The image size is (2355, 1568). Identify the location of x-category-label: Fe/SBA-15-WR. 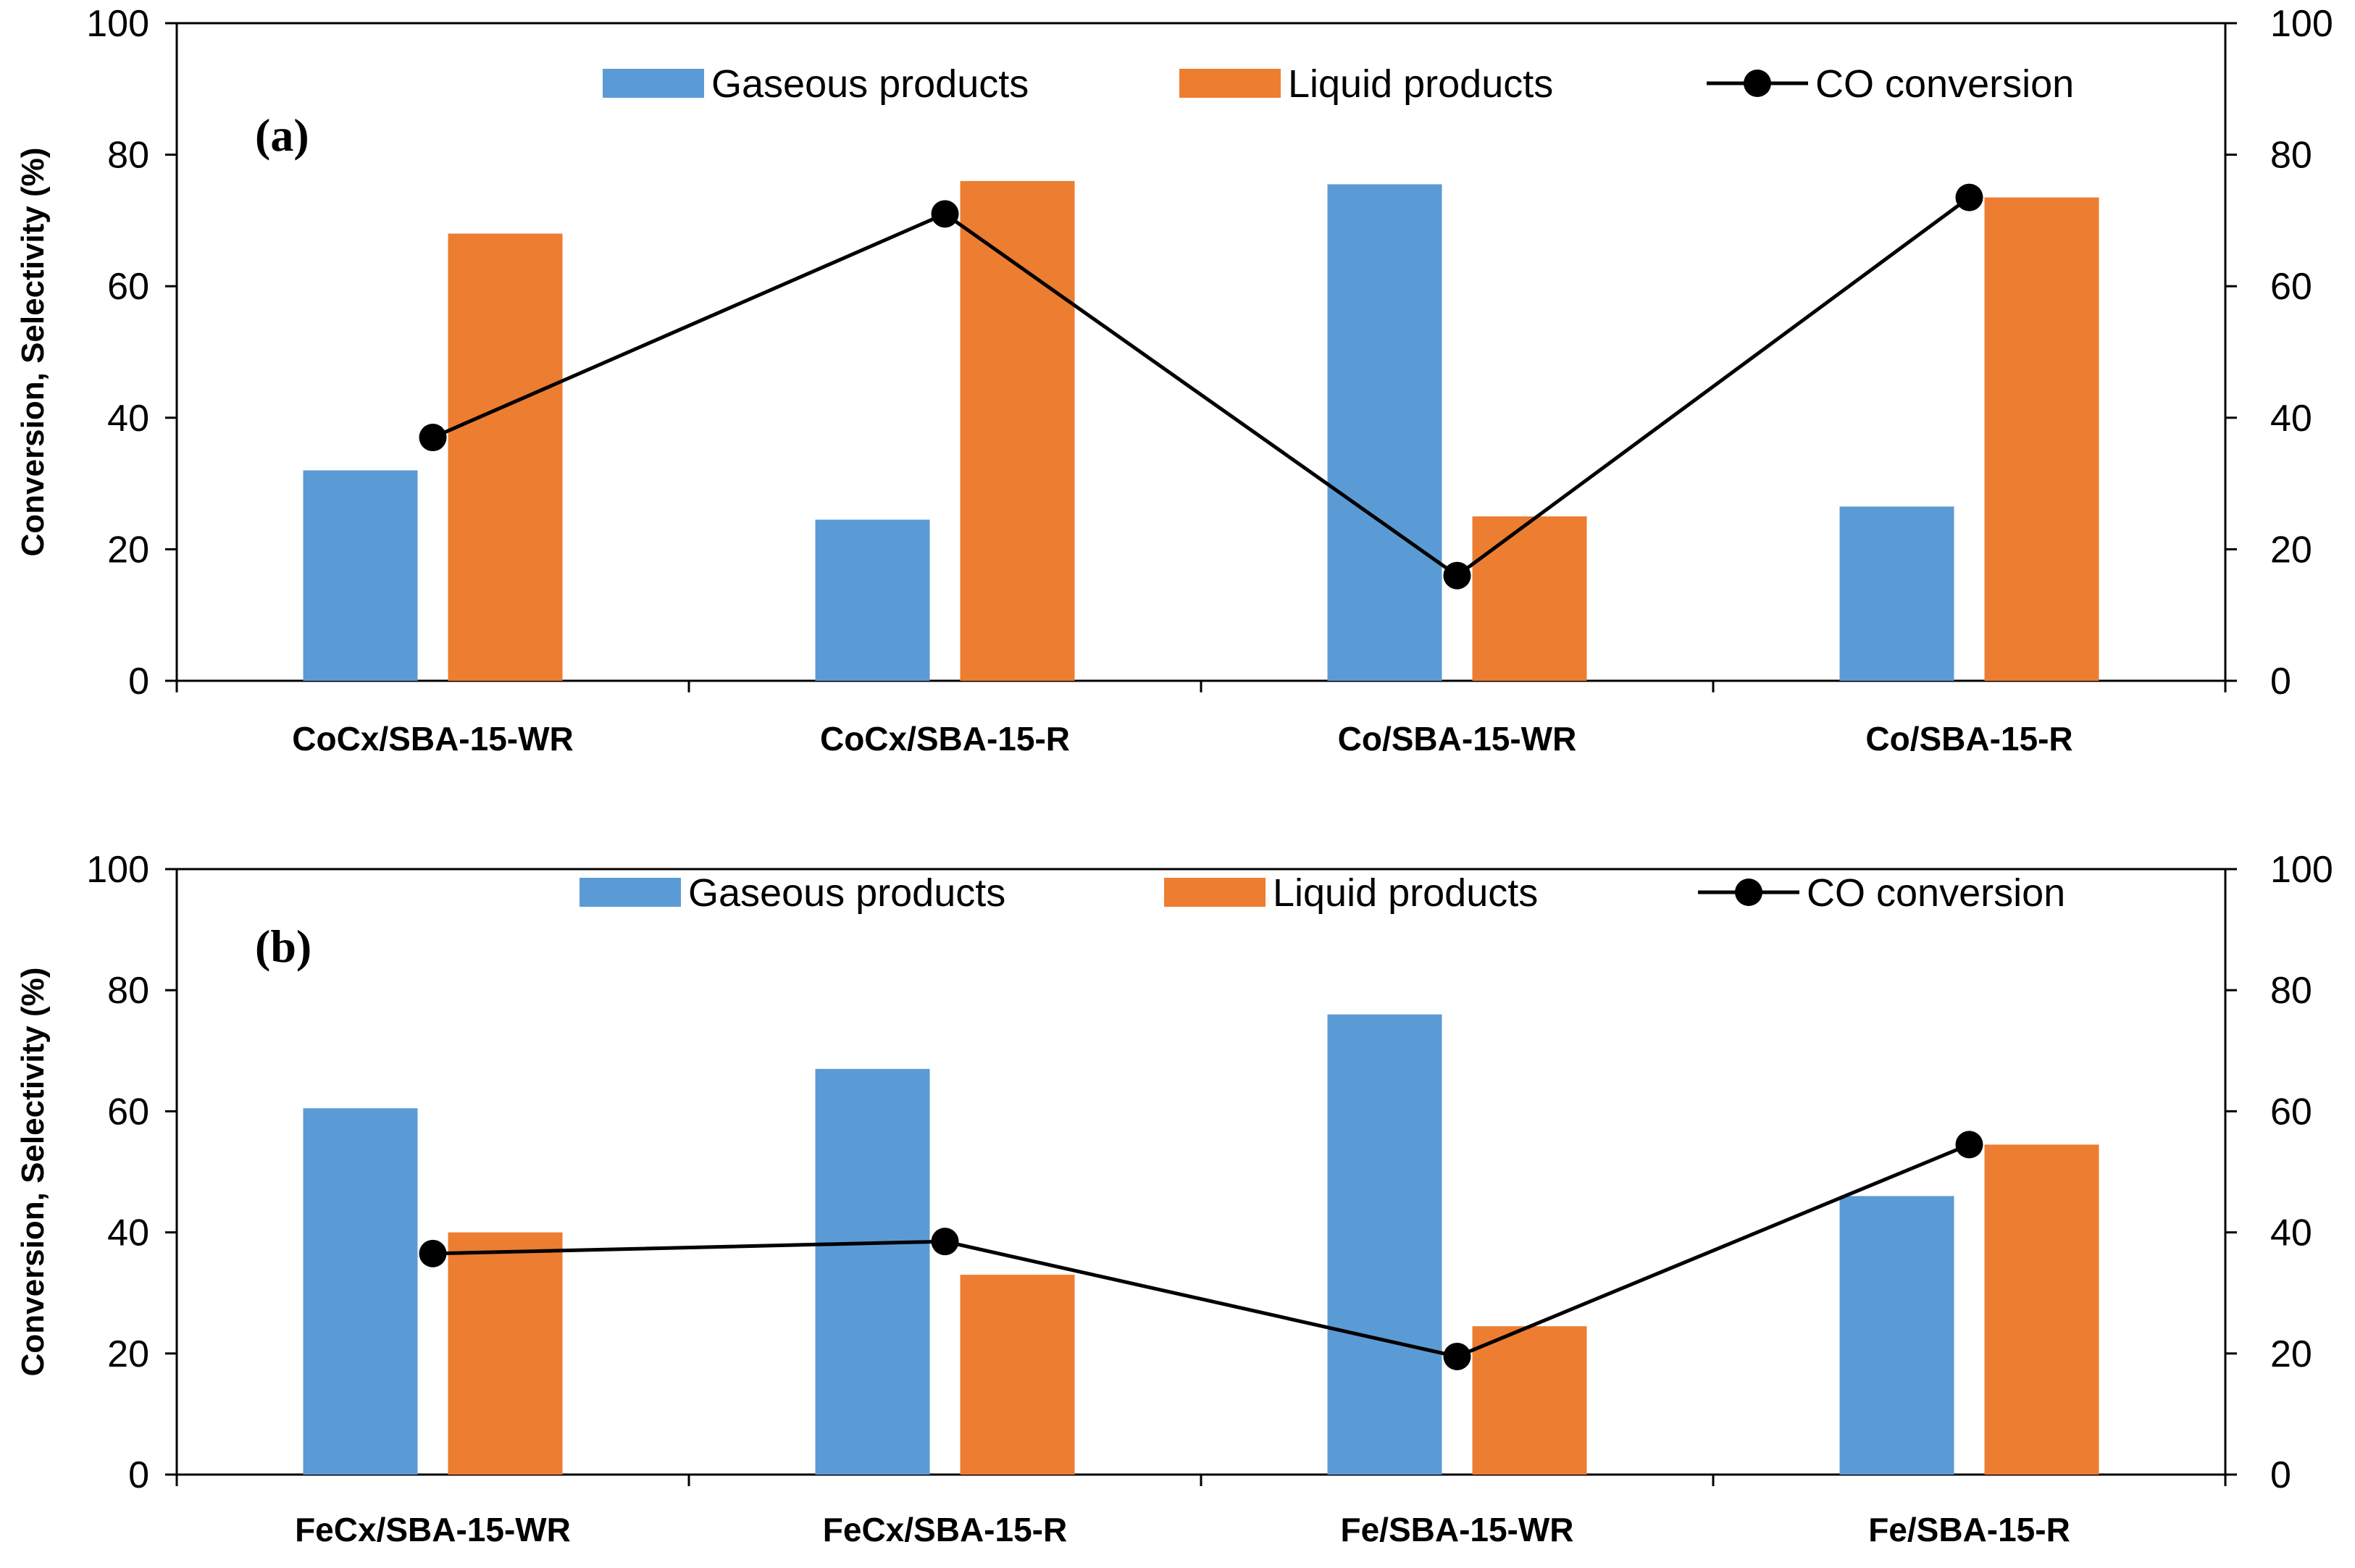
(1456, 1530).